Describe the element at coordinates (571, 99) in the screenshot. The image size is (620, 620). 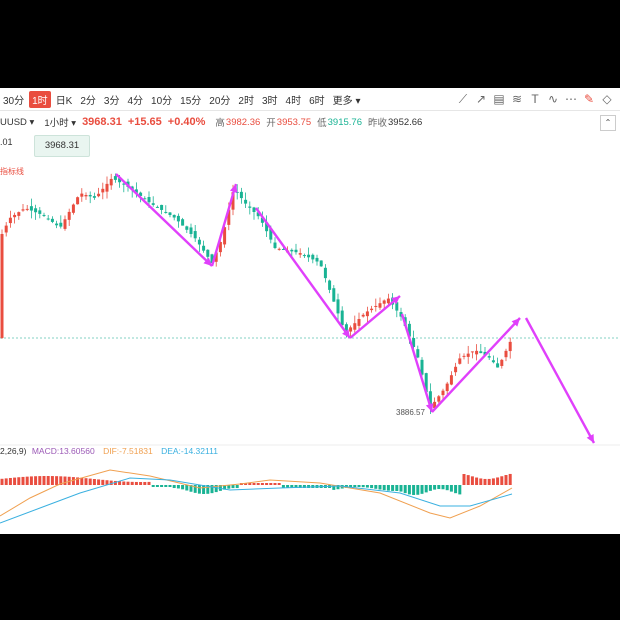
I see `more-tools-icon: ⋯` at that location.